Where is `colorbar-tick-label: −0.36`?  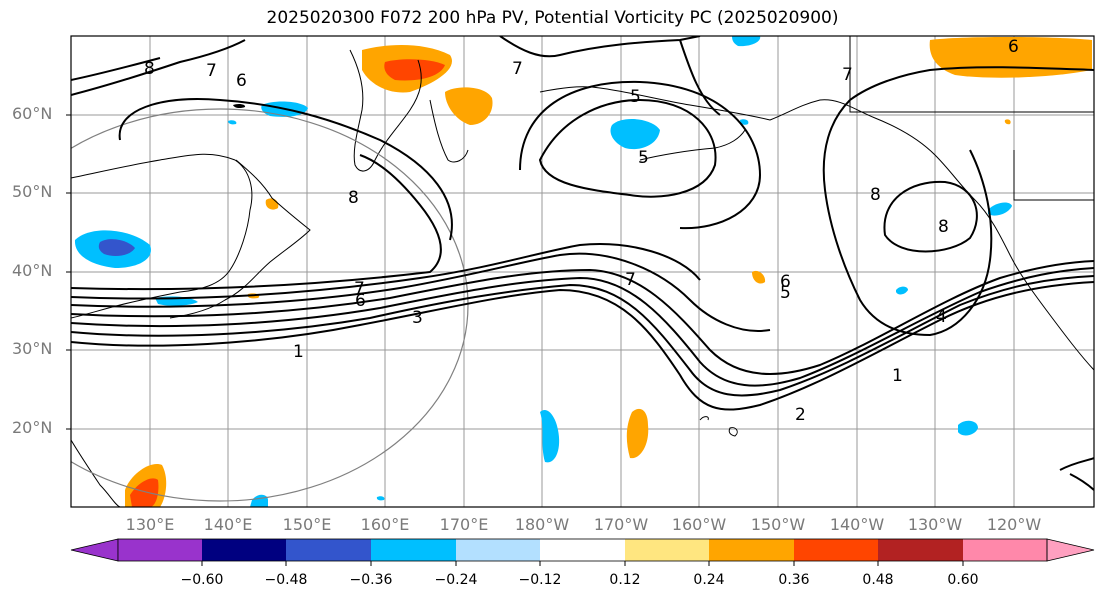 colorbar-tick-label: −0.36 is located at coordinates (371, 580).